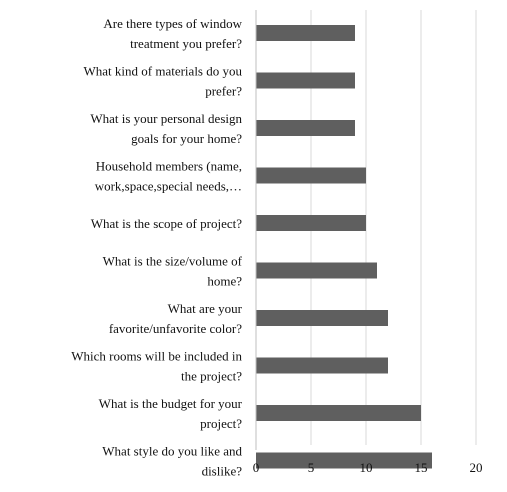  I want to click on category-label-line: What is the budget for your, so click(171, 403).